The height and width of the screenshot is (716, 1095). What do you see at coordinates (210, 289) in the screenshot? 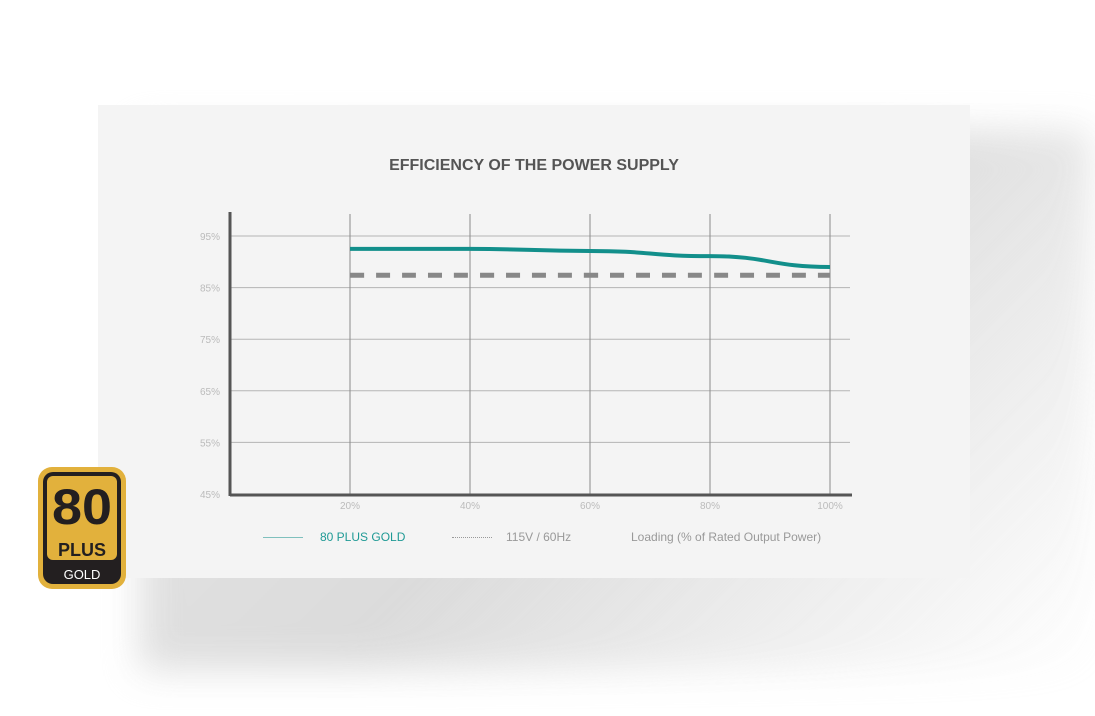
I see `y-tick-label: 85%` at bounding box center [210, 289].